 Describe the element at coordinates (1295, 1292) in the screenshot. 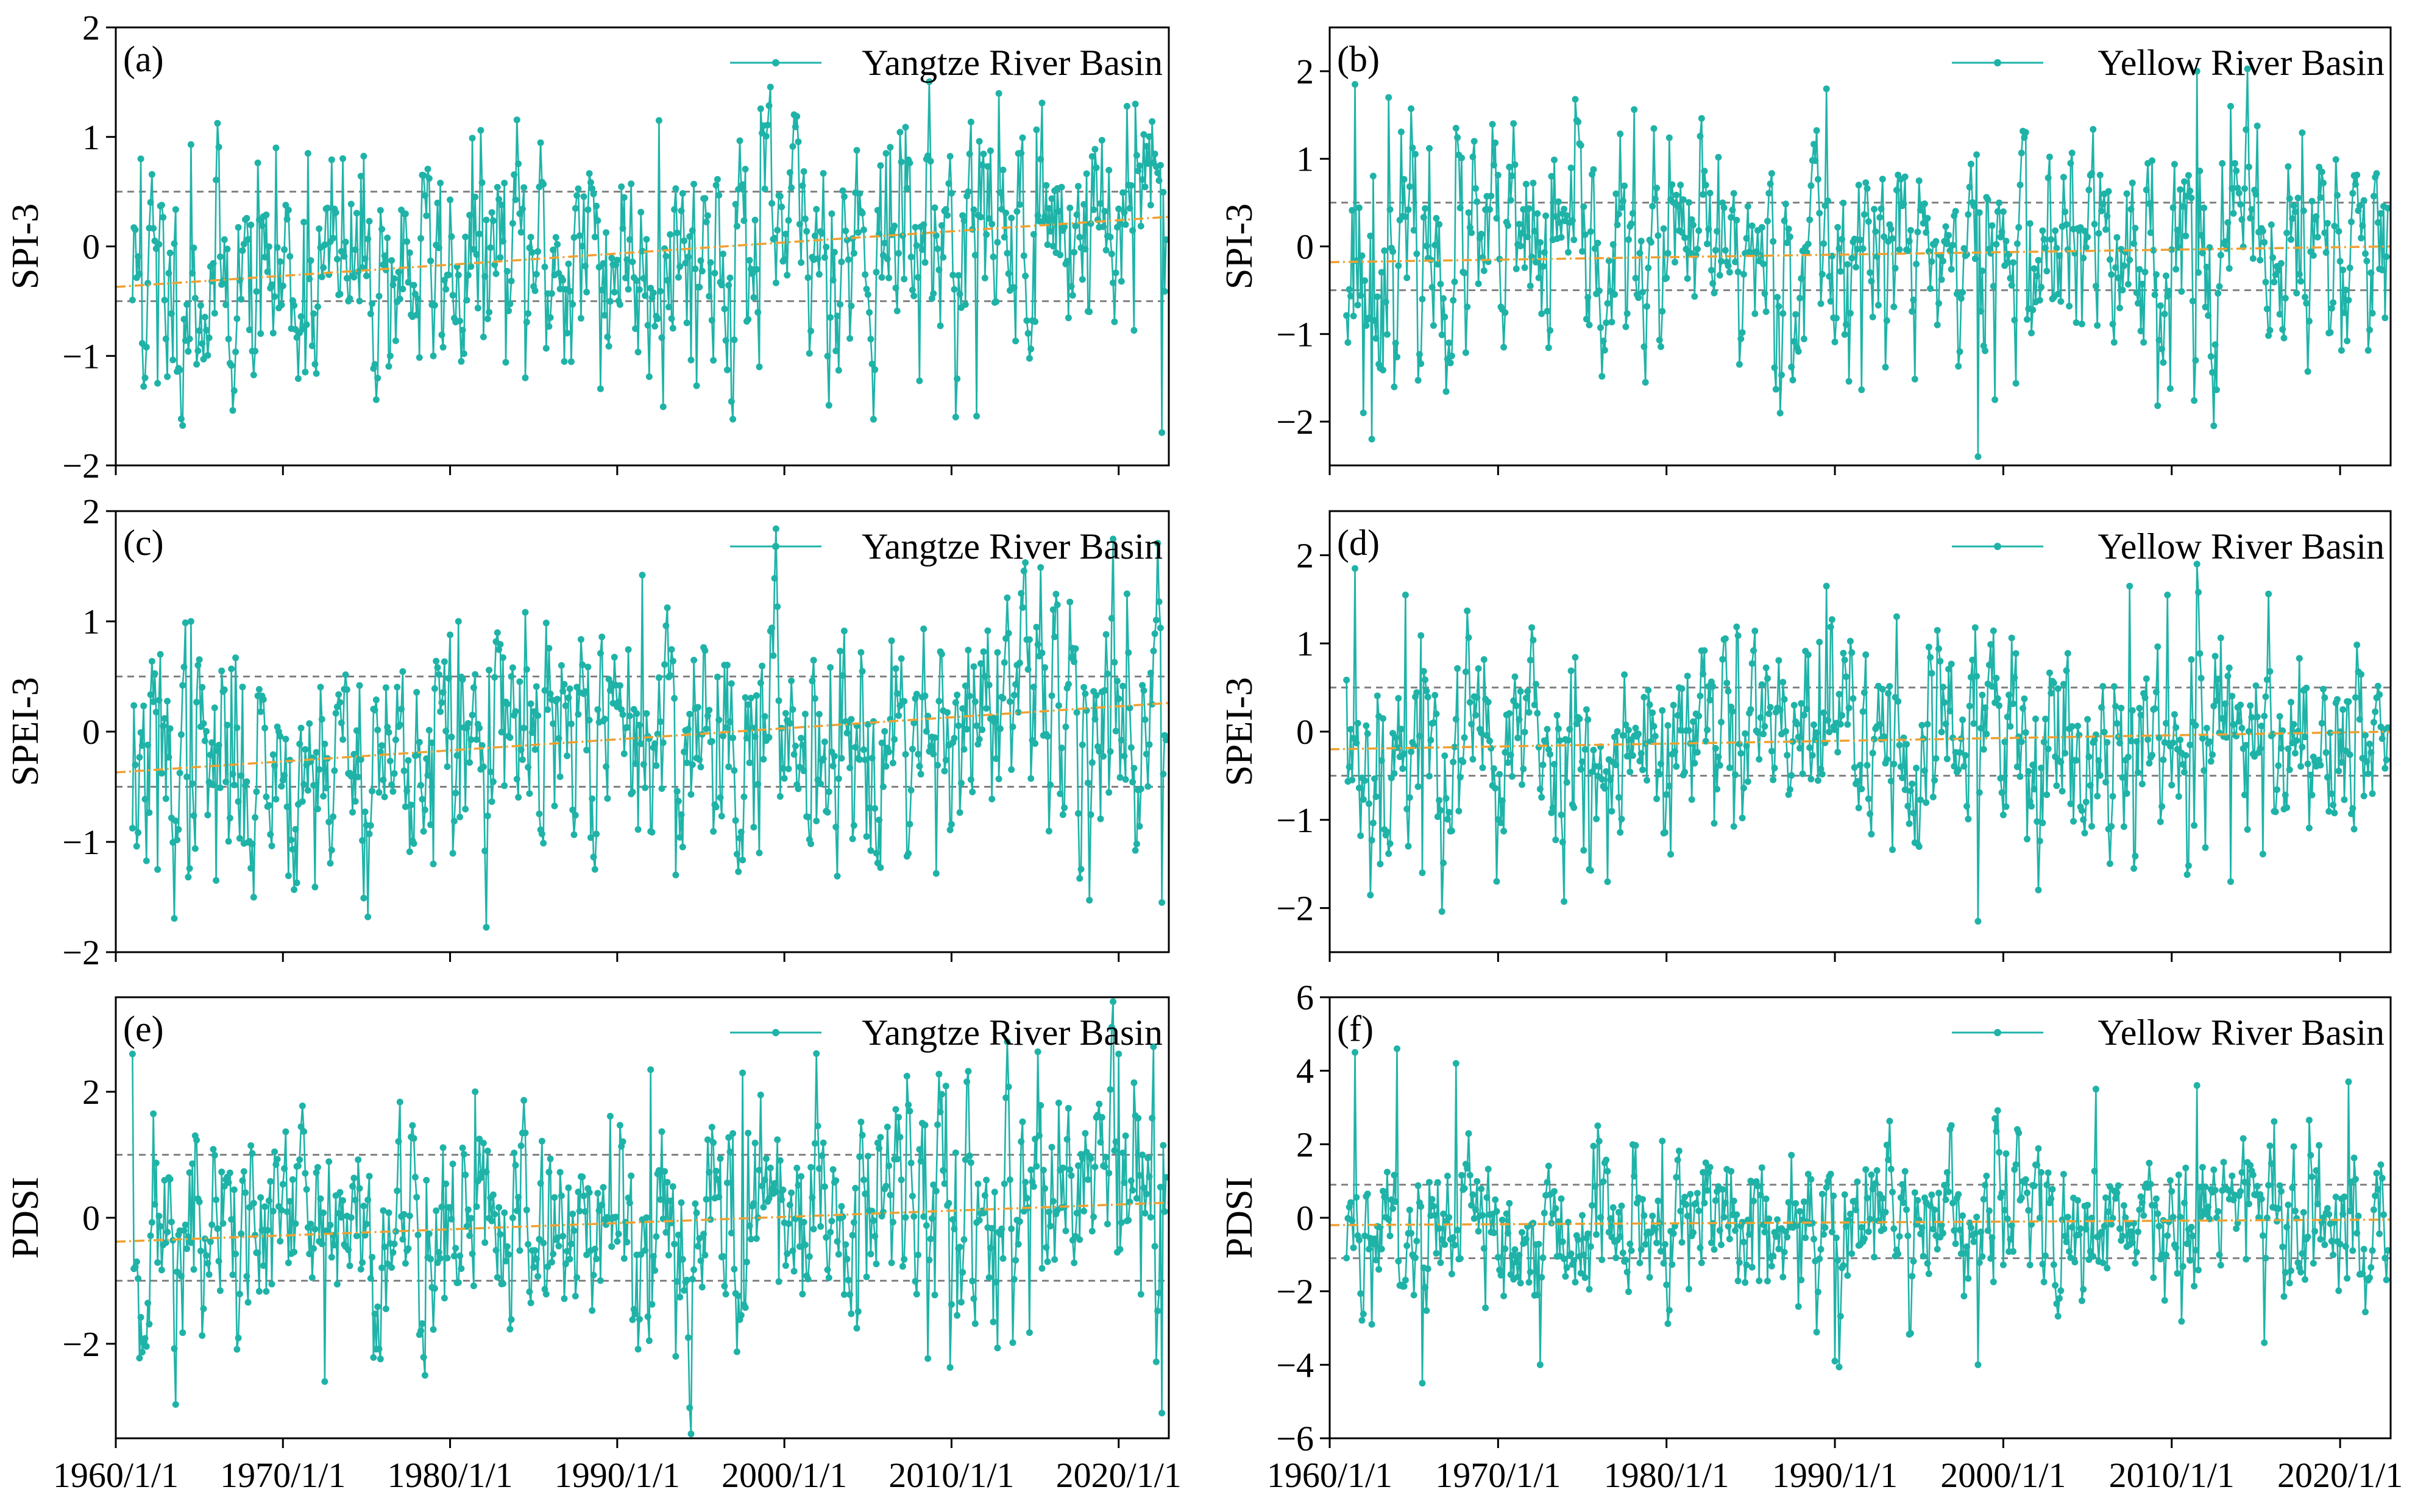

I see `y-tick-label: −2` at that location.